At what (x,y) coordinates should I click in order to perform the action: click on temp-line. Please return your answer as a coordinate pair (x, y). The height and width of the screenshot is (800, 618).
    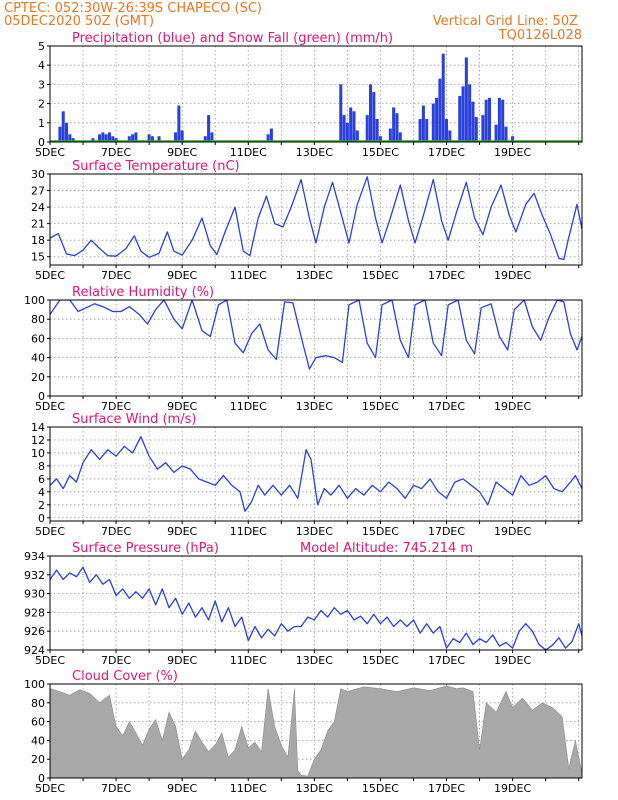
    Looking at the image, I should click on (316, 218).